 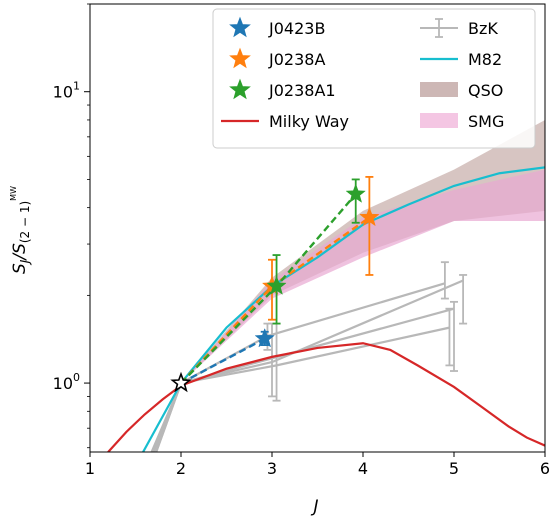 I want to click on j0238a-star-point, so click(x=369, y=216).